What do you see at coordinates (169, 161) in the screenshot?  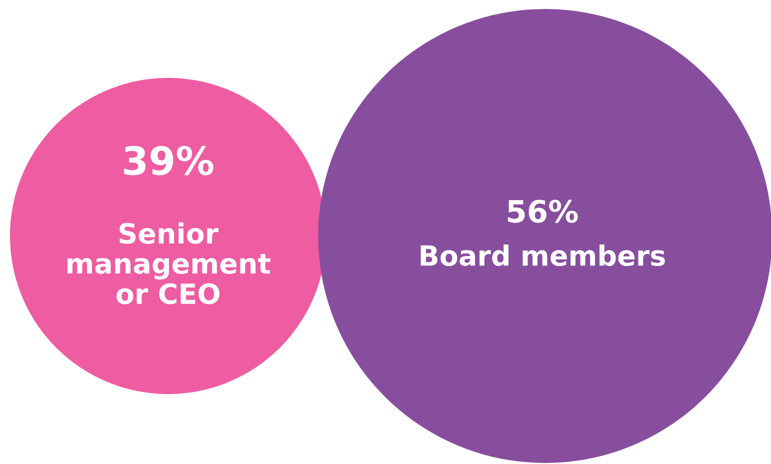 I see `data-label: 39%` at bounding box center [169, 161].